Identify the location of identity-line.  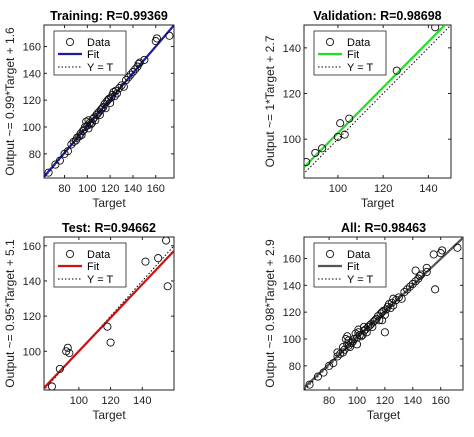
(377, 100).